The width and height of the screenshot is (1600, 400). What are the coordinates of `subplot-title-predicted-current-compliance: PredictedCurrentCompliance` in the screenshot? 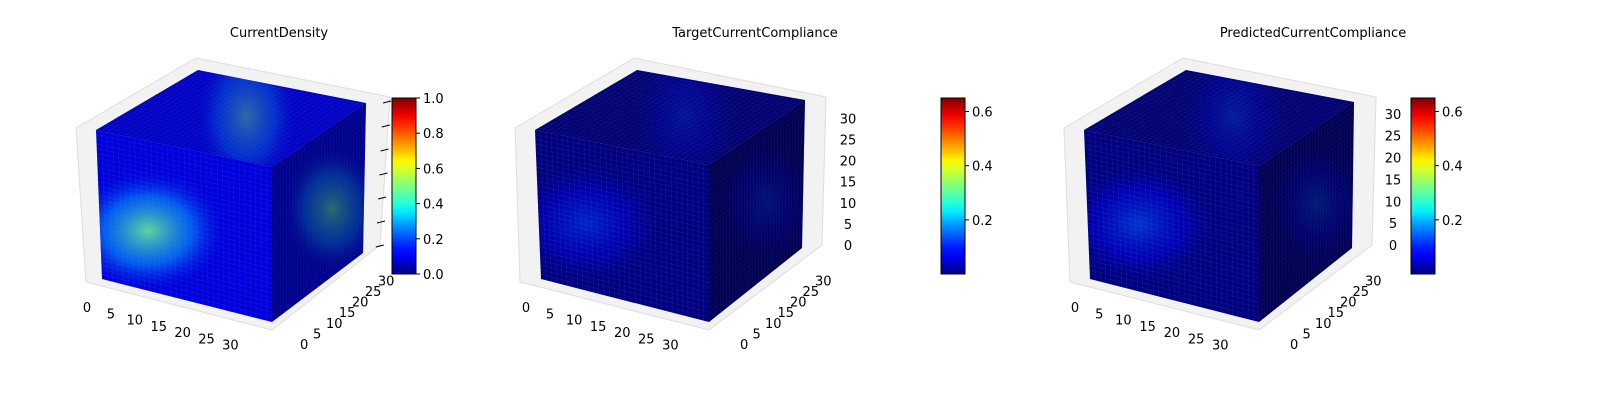 It's located at (1313, 33).